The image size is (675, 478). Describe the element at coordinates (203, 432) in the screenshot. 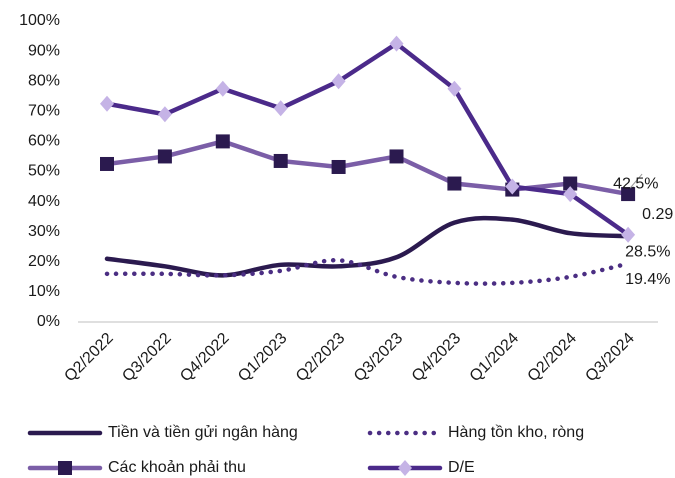

I see `legend-label: Tiền và tiền gửi ngân hàng` at that location.